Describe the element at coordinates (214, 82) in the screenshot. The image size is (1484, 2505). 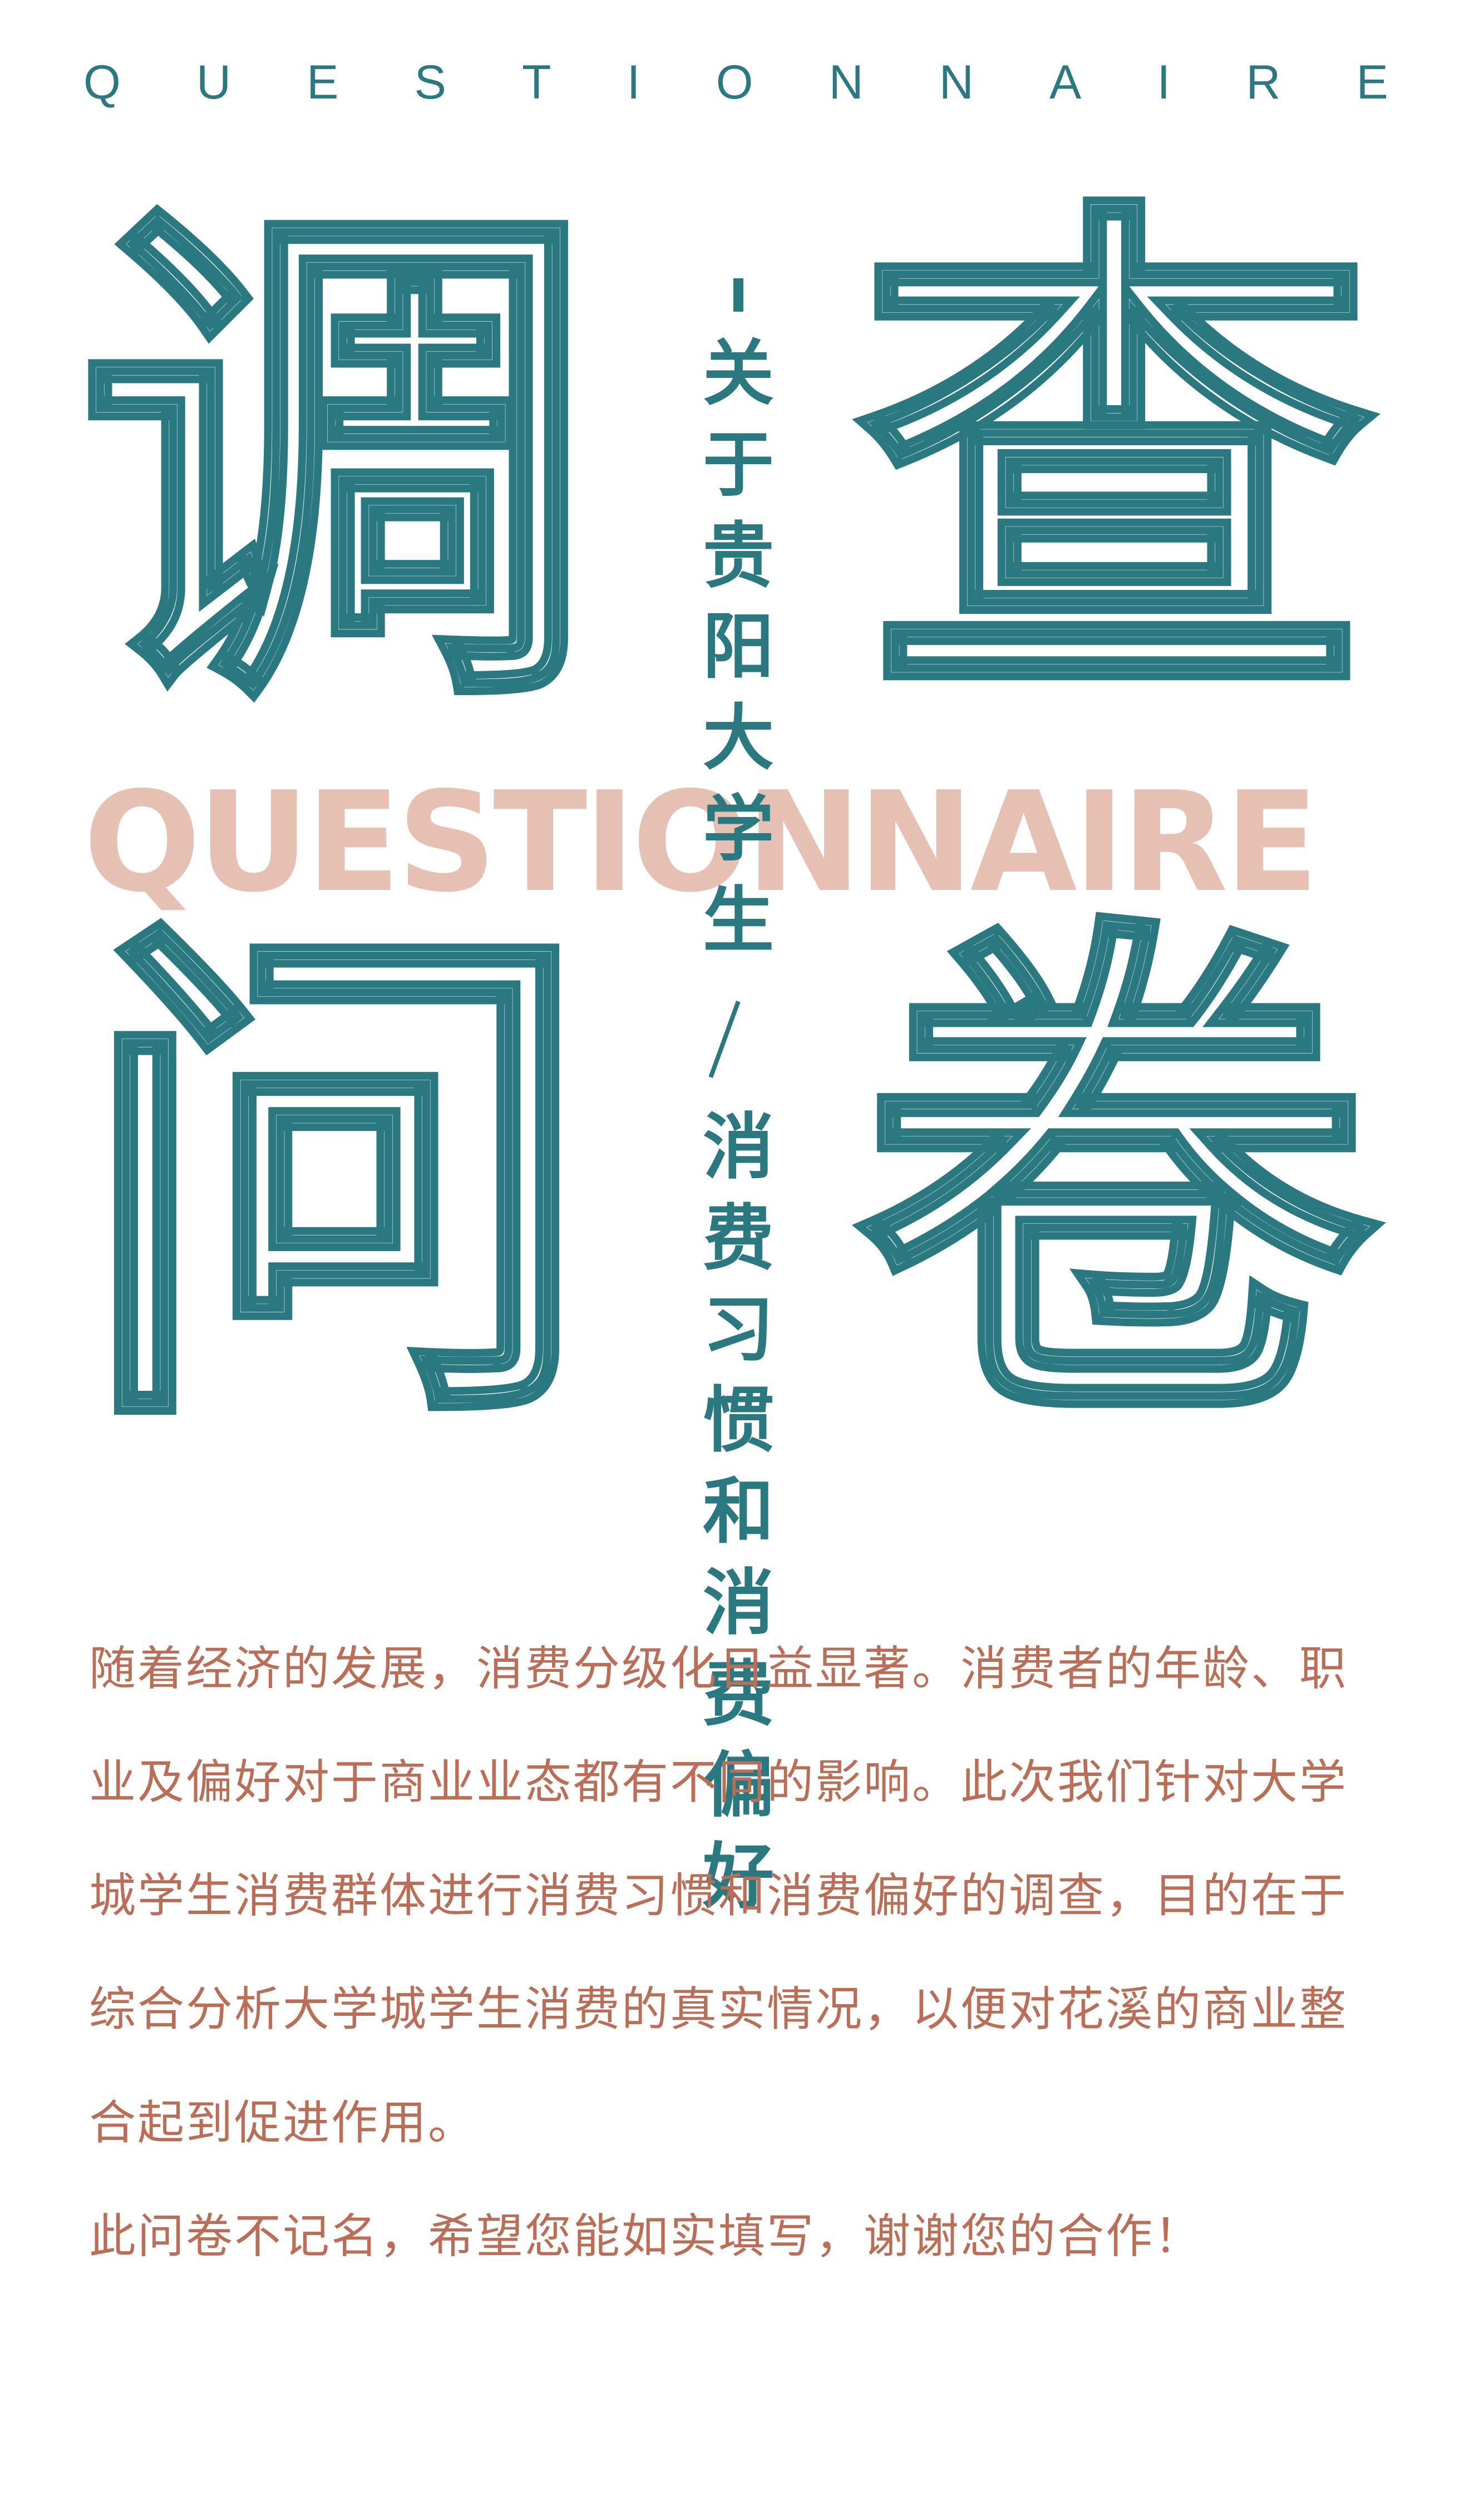
I see `header-letter: U` at that location.